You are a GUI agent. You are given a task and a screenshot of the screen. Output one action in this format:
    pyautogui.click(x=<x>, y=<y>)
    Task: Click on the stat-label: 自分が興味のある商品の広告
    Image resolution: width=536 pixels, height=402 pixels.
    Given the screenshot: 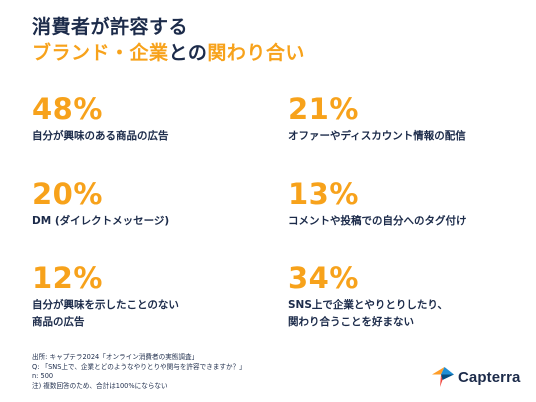 What is the action you would take?
    pyautogui.click(x=100, y=136)
    